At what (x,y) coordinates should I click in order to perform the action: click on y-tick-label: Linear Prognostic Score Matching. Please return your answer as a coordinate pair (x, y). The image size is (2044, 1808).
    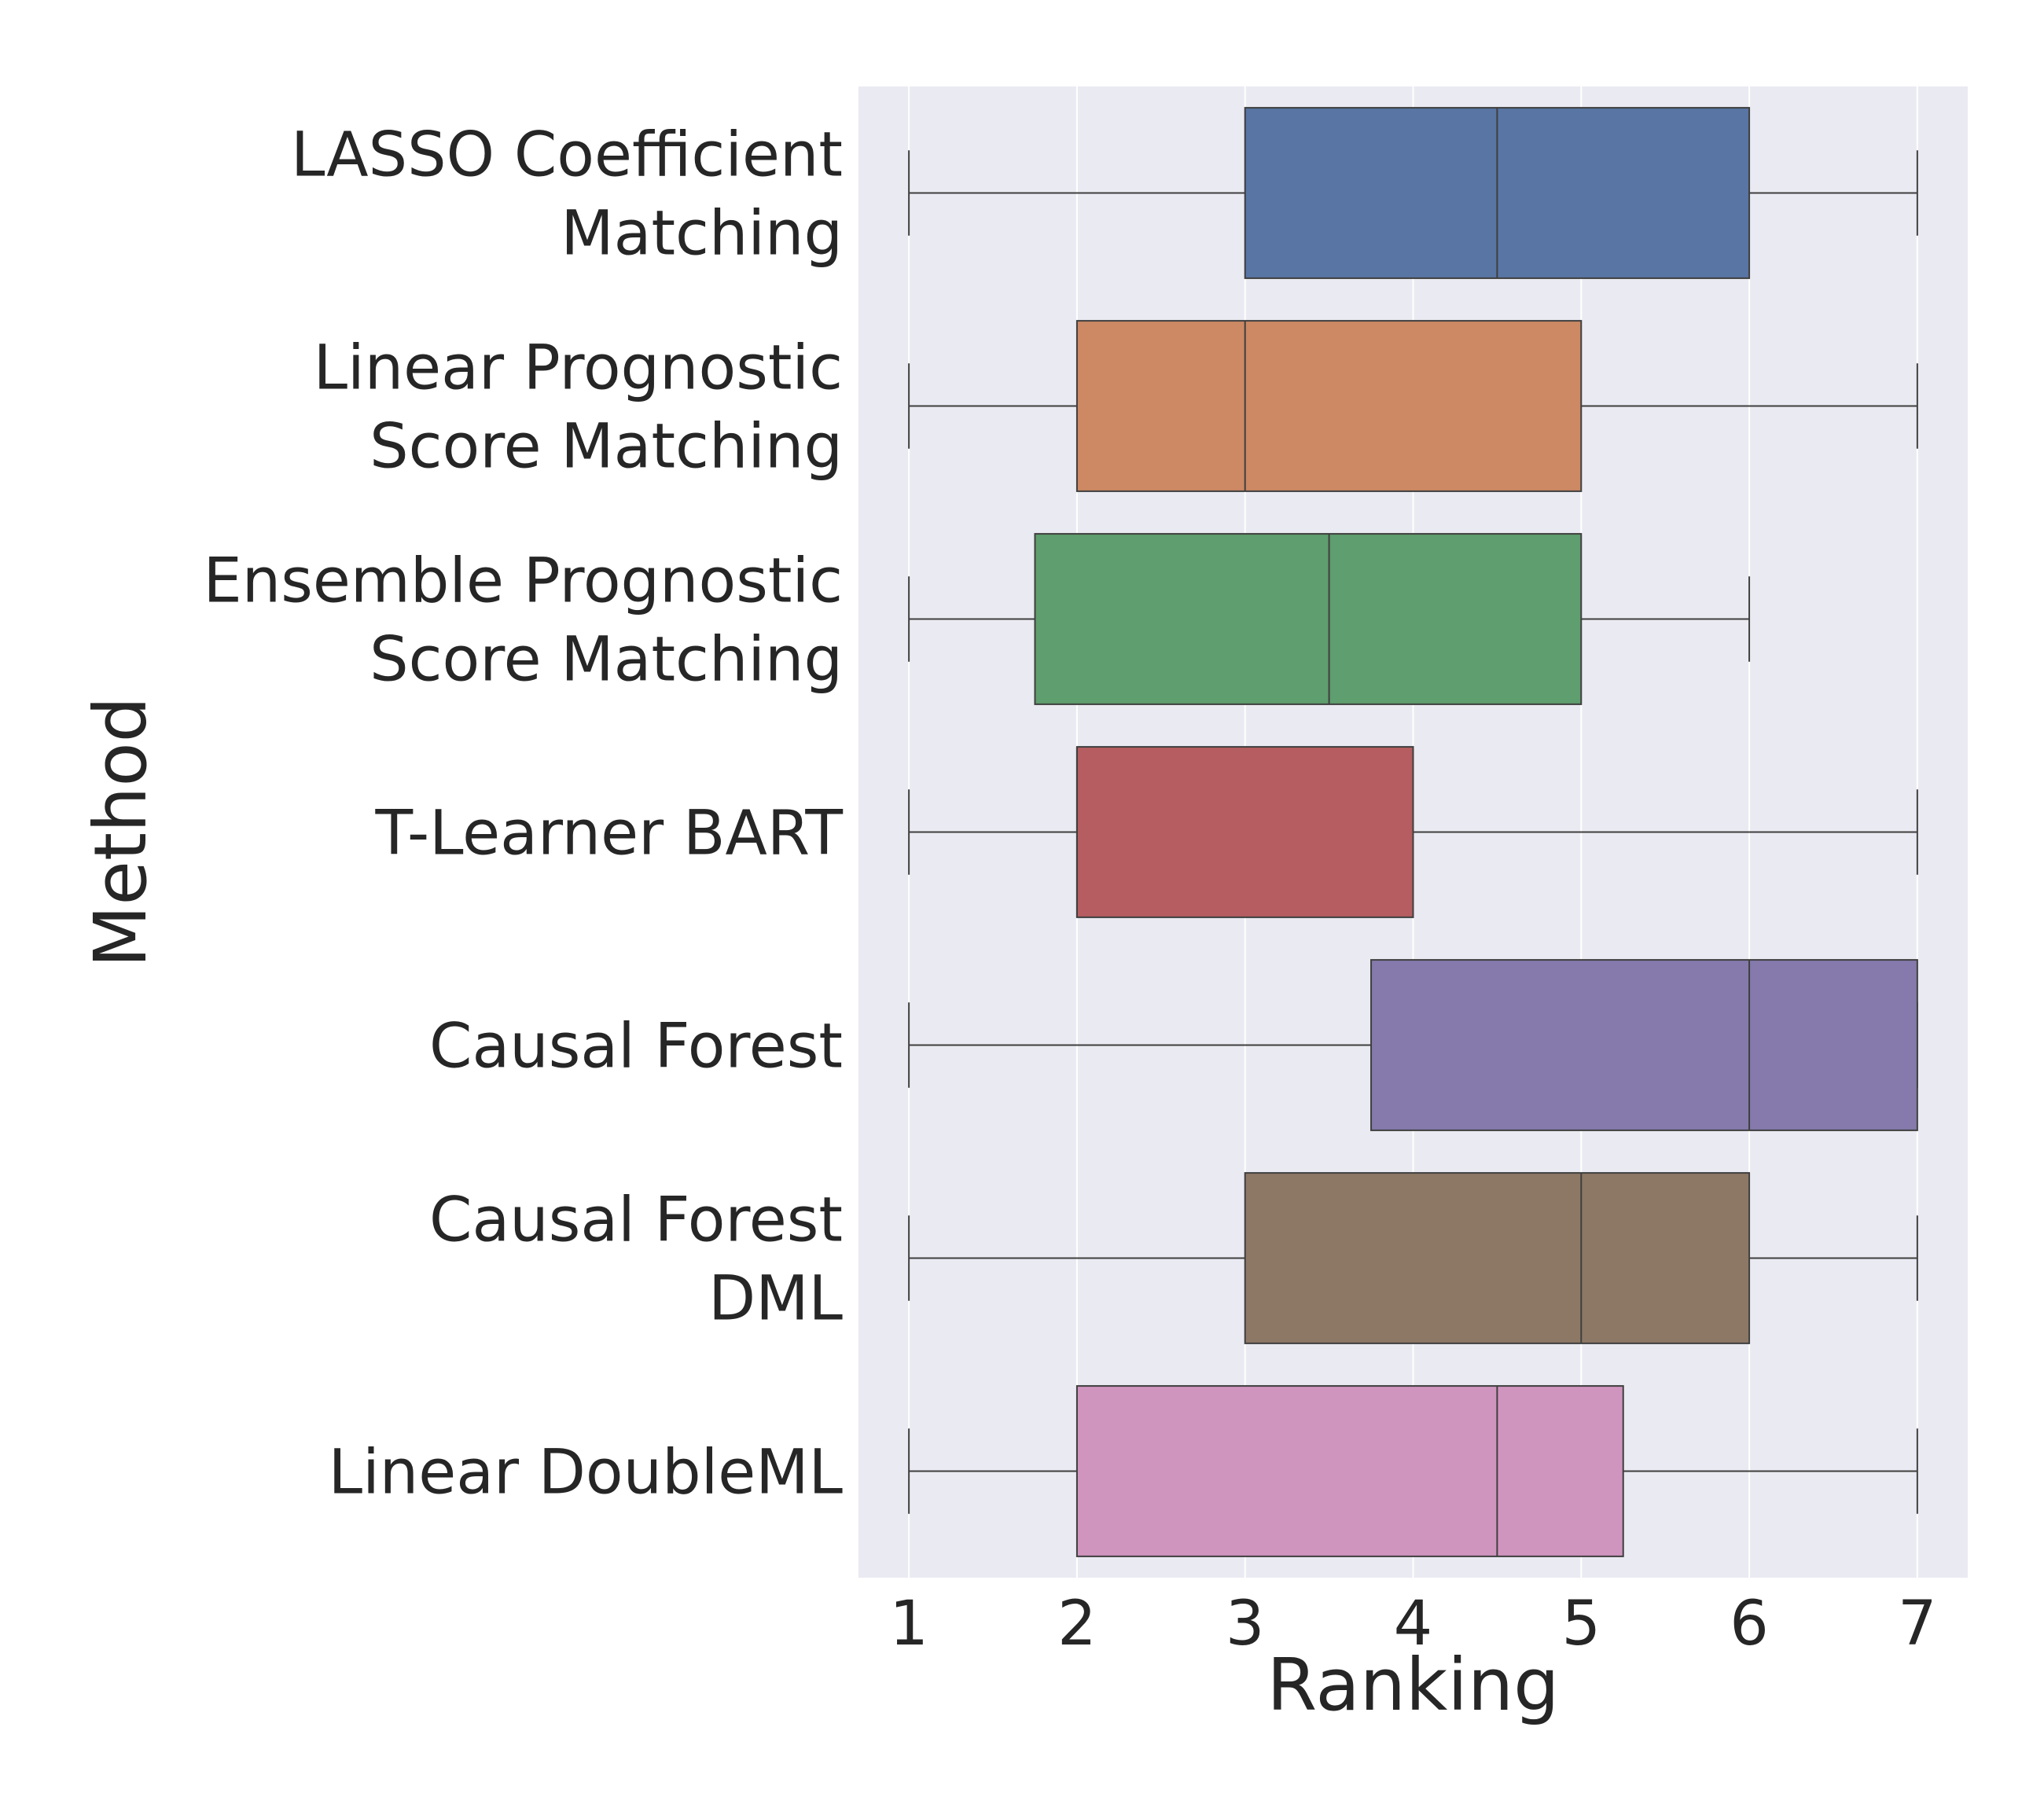
    Looking at the image, I should click on (578, 408).